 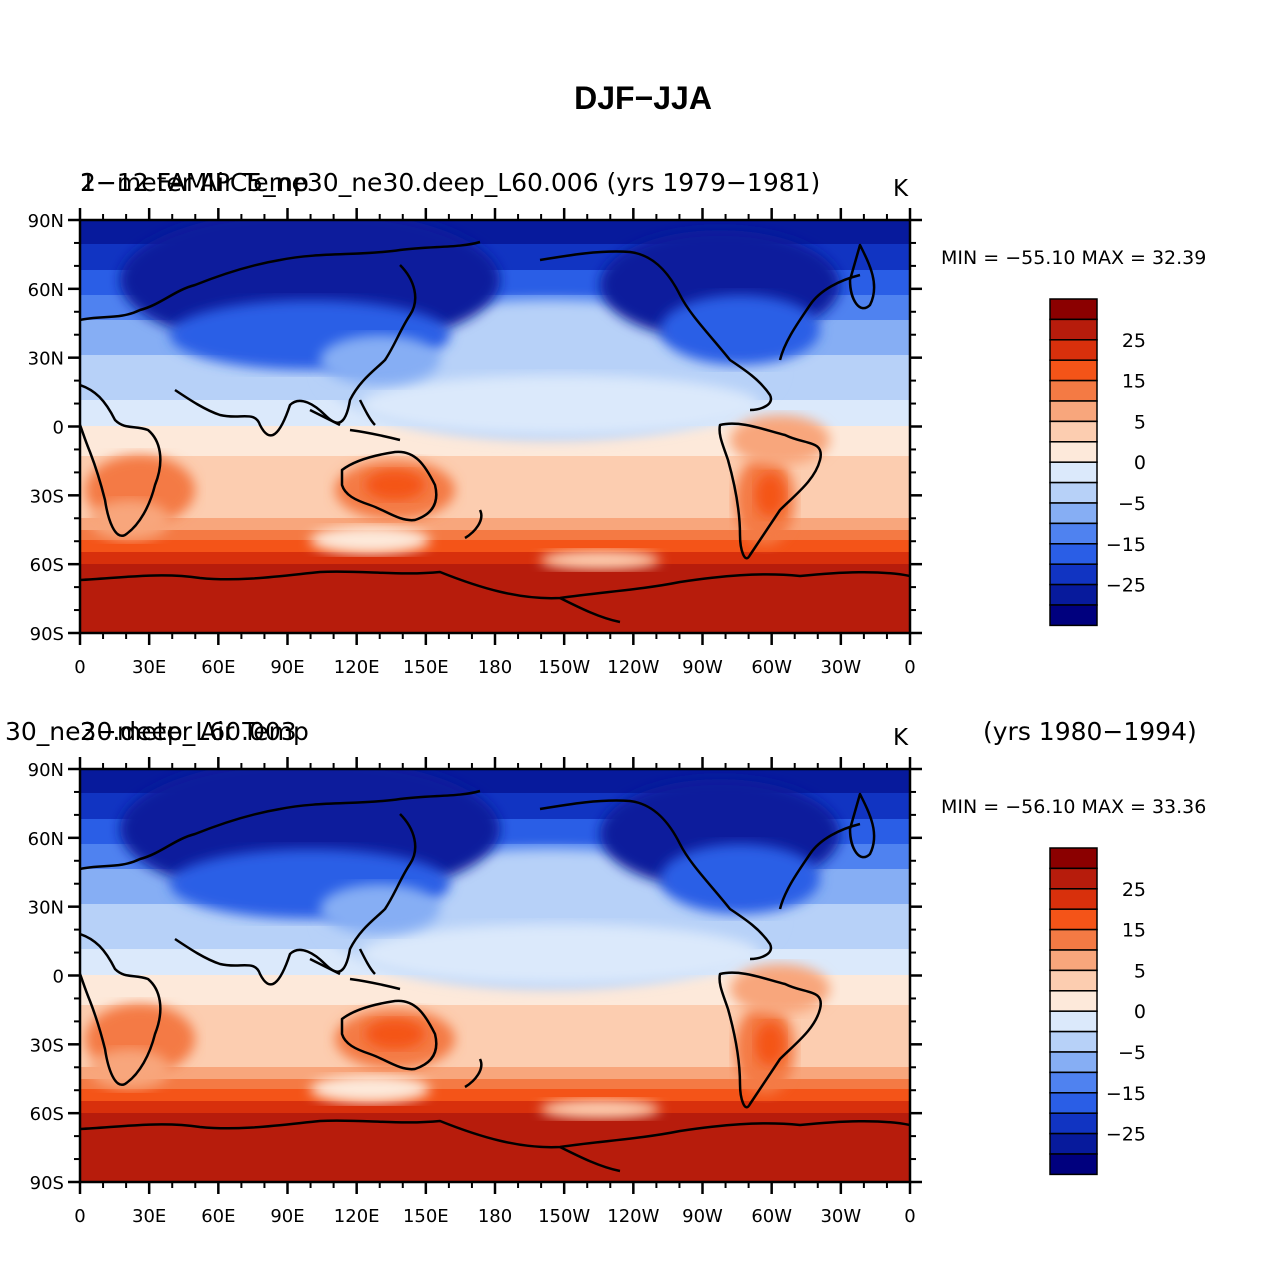 What do you see at coordinates (194, 731) in the screenshot?
I see `panel-2-left-title: 2−meter Air Temp` at bounding box center [194, 731].